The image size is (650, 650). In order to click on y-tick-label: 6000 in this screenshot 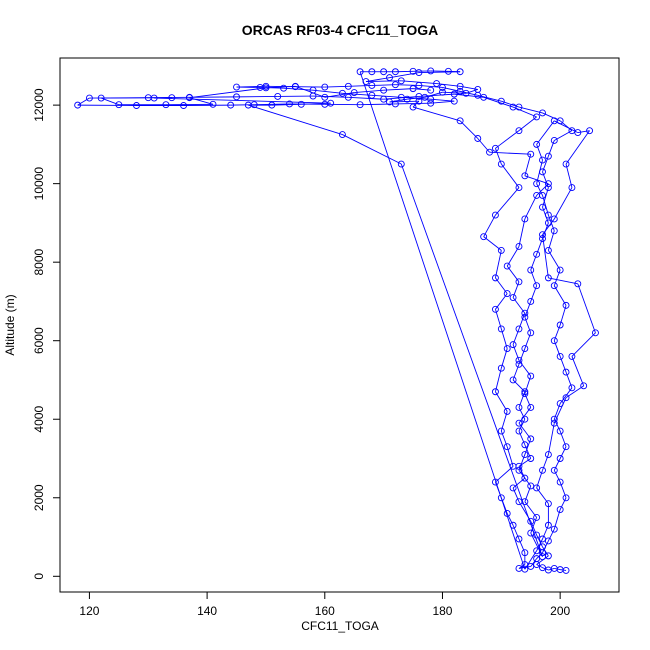, I will do `click(39, 340)`.